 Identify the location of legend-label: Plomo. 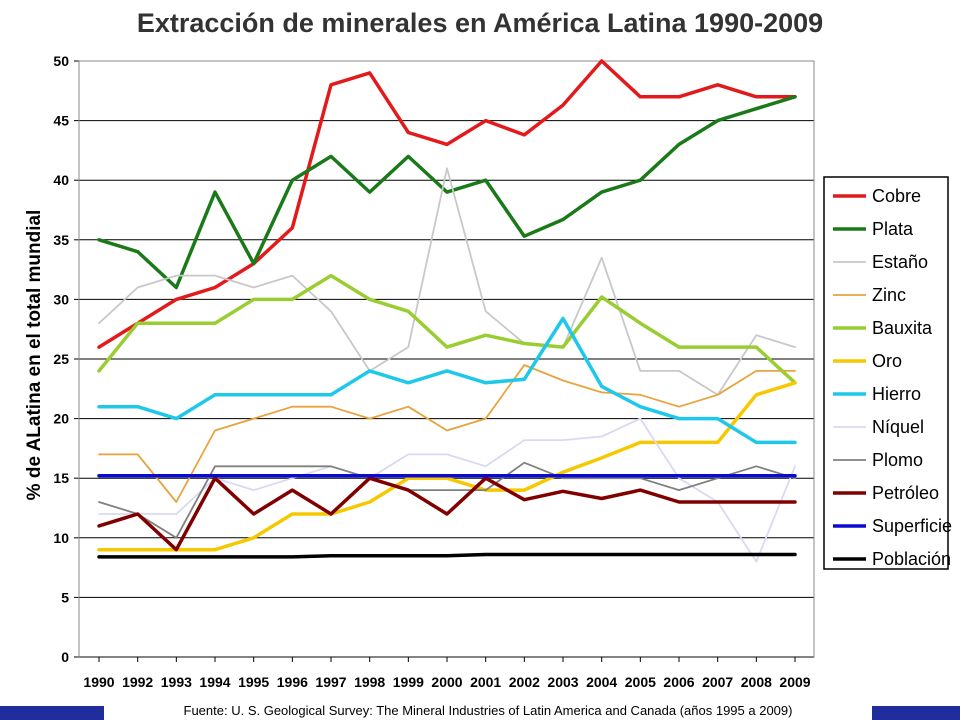
(897, 460).